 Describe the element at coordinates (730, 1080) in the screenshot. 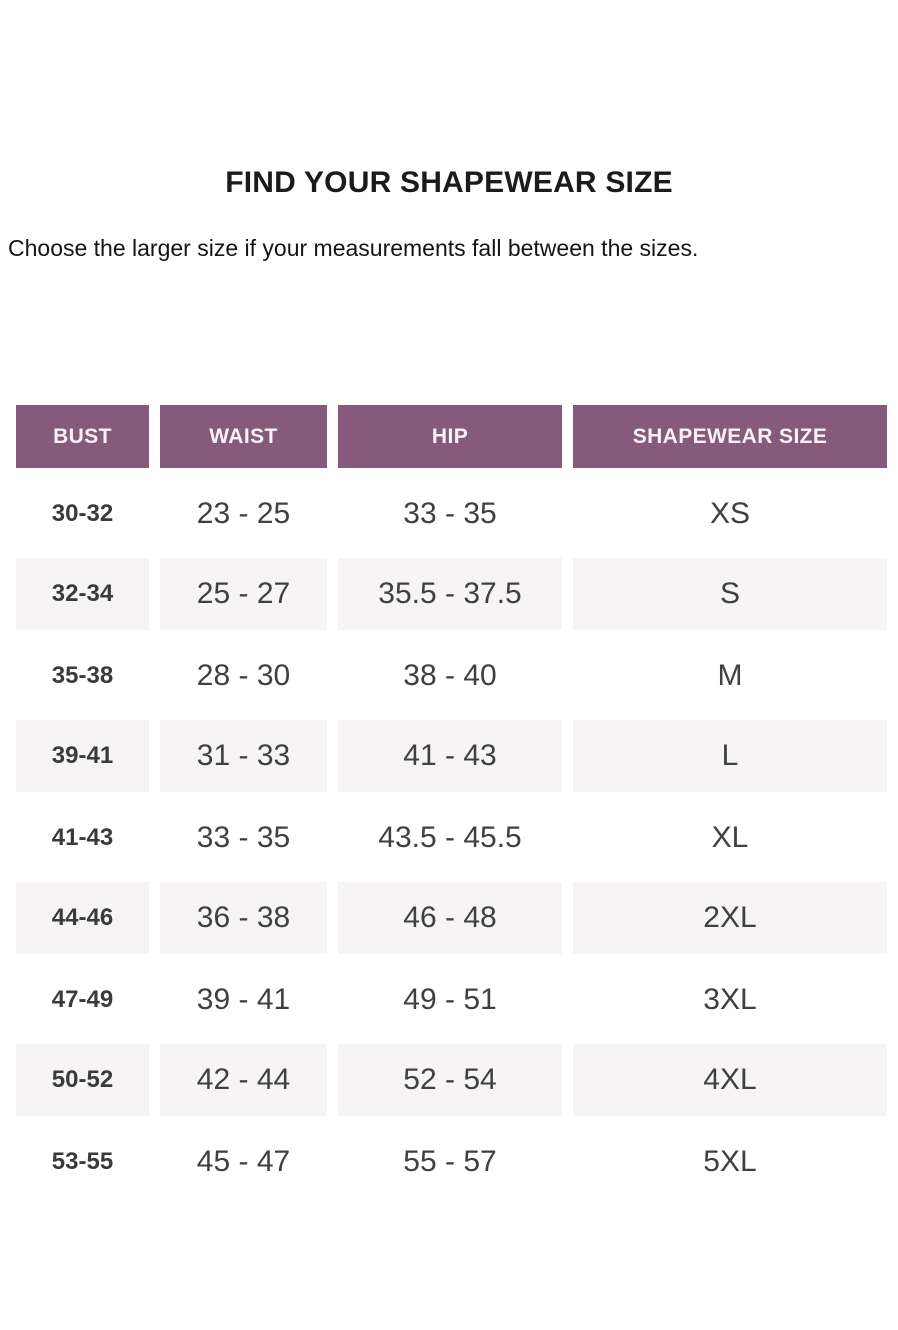

I see `size-cell: 4XL` at that location.